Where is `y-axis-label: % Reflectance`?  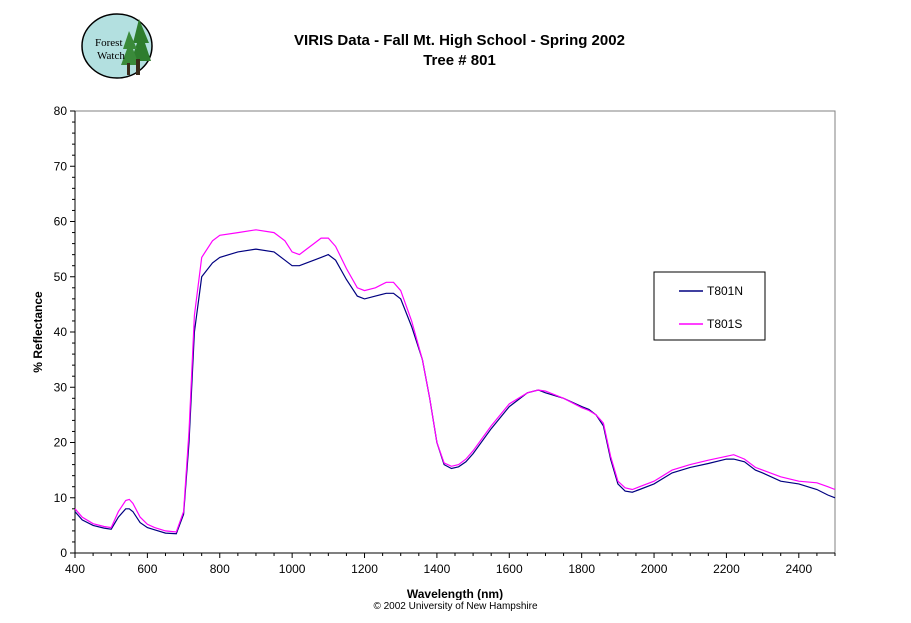 y-axis-label: % Reflectance is located at coordinates (38, 332).